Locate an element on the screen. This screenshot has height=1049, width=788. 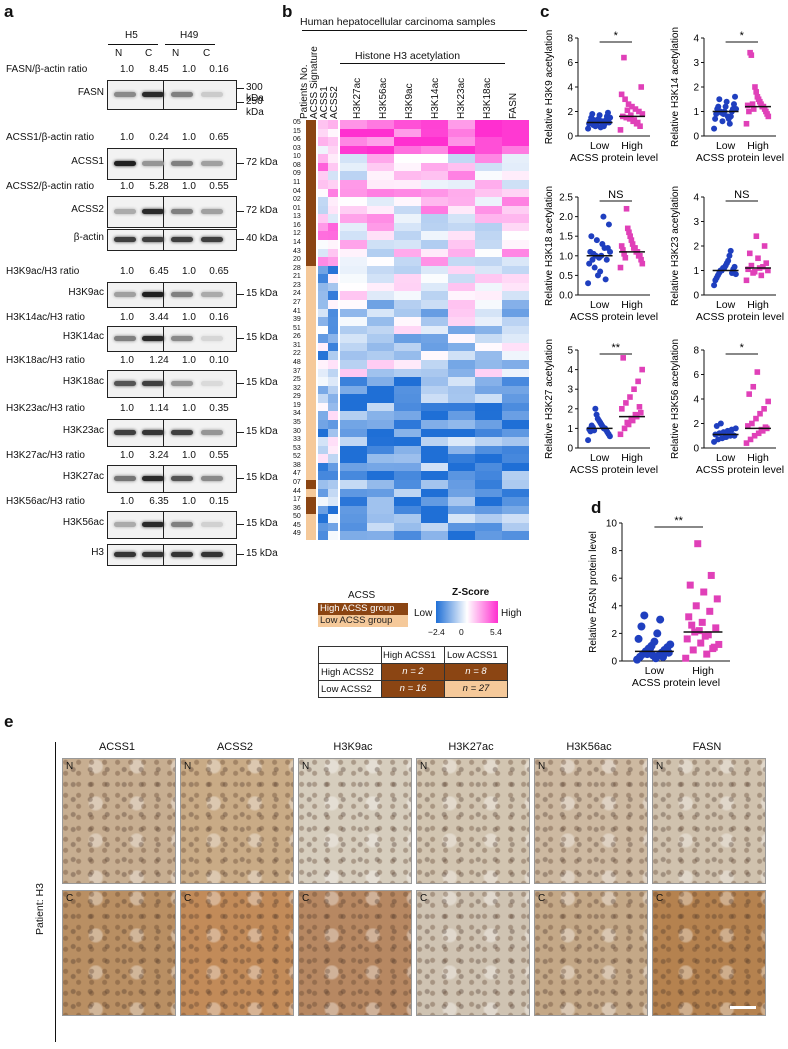
zscore-title: Z-Score is located at coordinates (471, 592).